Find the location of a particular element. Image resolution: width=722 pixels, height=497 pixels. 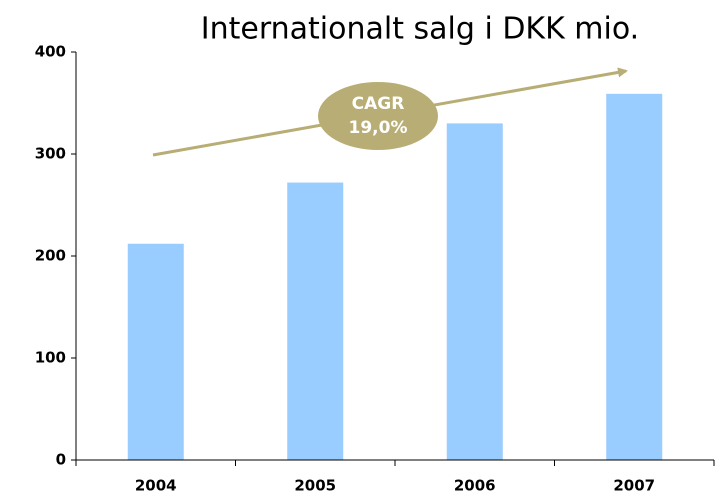

x-tick-label: 2006 is located at coordinates (475, 486).